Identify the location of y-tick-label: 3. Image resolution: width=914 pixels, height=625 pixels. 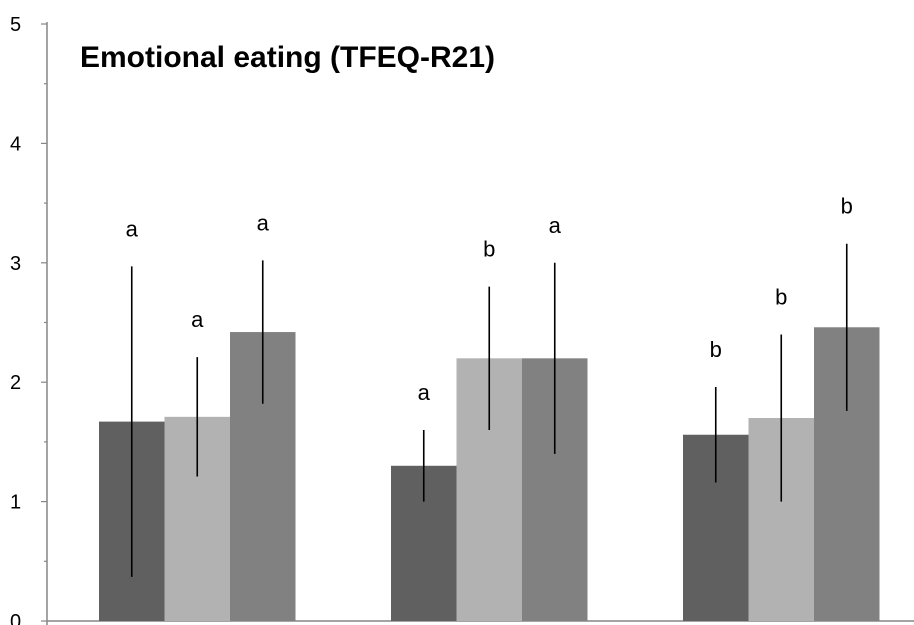
(15, 264).